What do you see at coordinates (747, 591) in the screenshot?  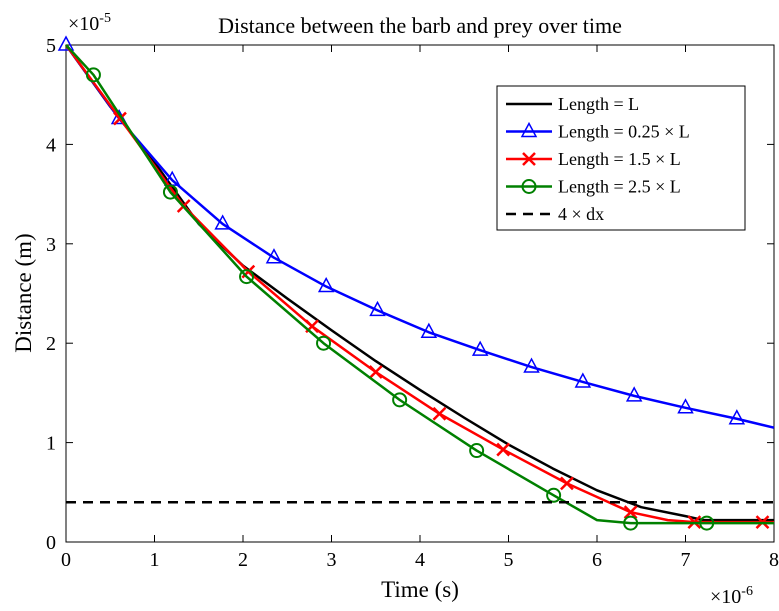 I see `x-multiplier-exponent: -6` at bounding box center [747, 591].